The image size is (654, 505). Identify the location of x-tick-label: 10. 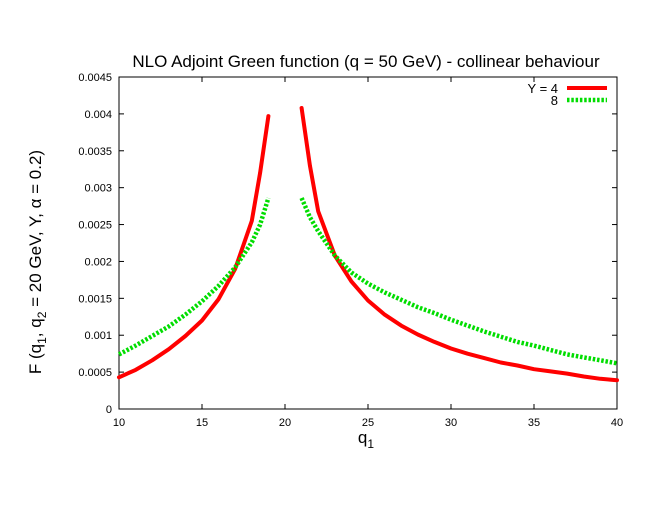
(119, 423).